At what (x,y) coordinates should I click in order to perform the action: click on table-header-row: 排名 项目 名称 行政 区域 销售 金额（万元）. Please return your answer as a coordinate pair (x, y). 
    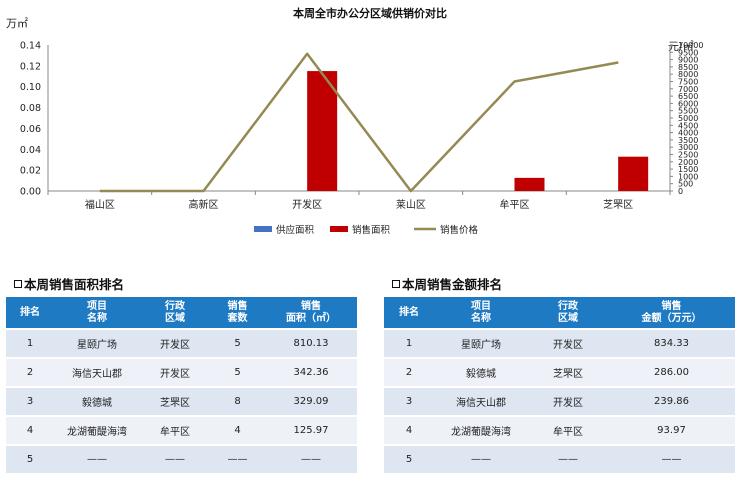
    Looking at the image, I should click on (559, 313).